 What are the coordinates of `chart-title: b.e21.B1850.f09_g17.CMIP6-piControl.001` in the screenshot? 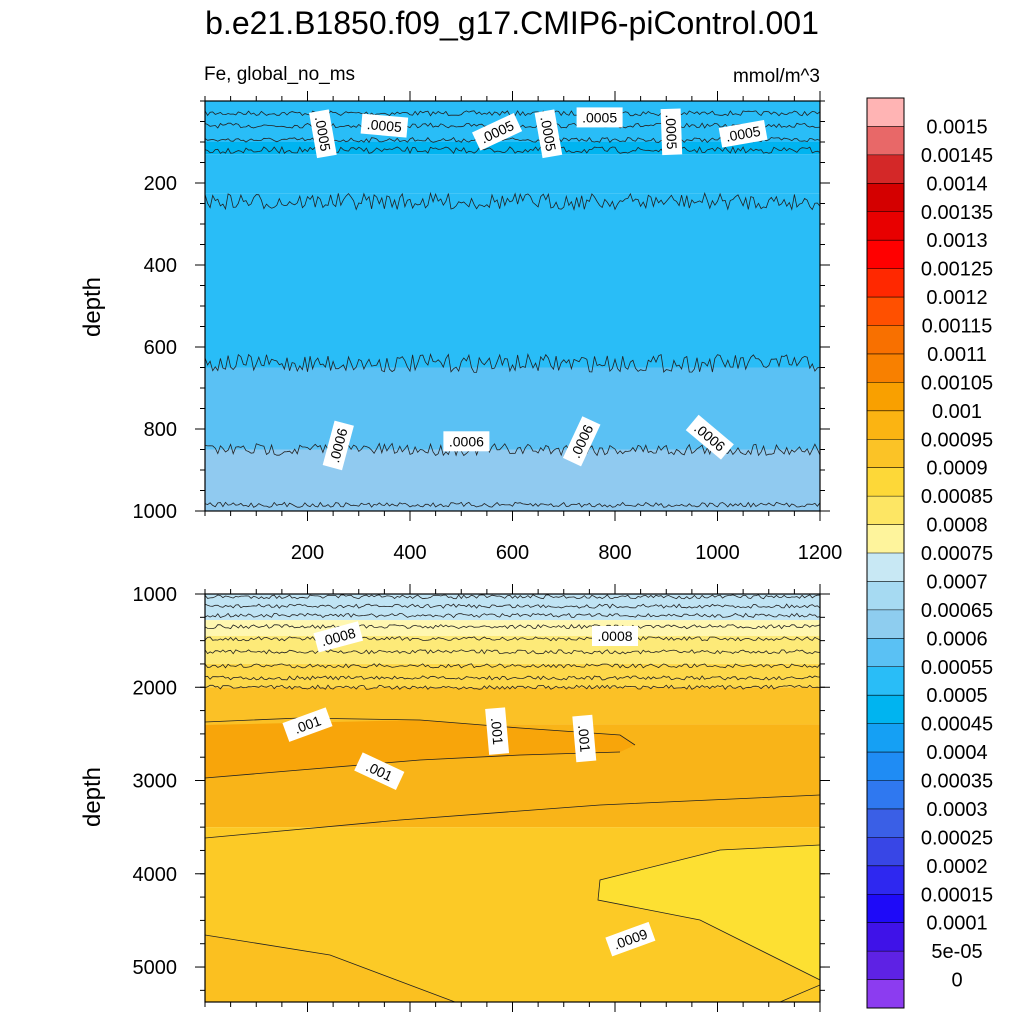 It's located at (512, 23).